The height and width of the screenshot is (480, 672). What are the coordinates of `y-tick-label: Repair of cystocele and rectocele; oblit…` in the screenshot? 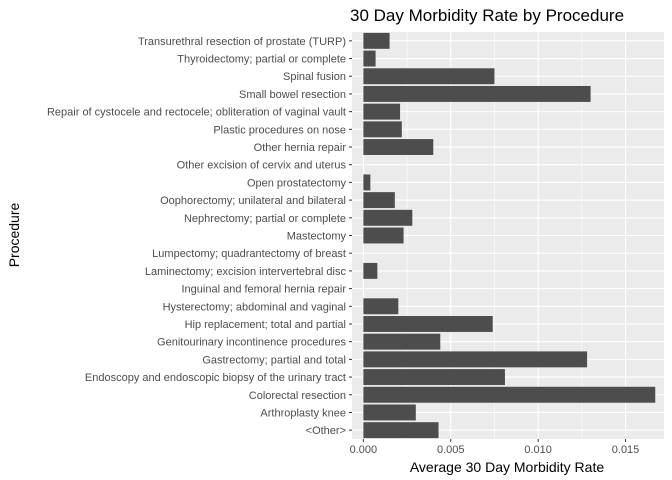 It's located at (196, 113).